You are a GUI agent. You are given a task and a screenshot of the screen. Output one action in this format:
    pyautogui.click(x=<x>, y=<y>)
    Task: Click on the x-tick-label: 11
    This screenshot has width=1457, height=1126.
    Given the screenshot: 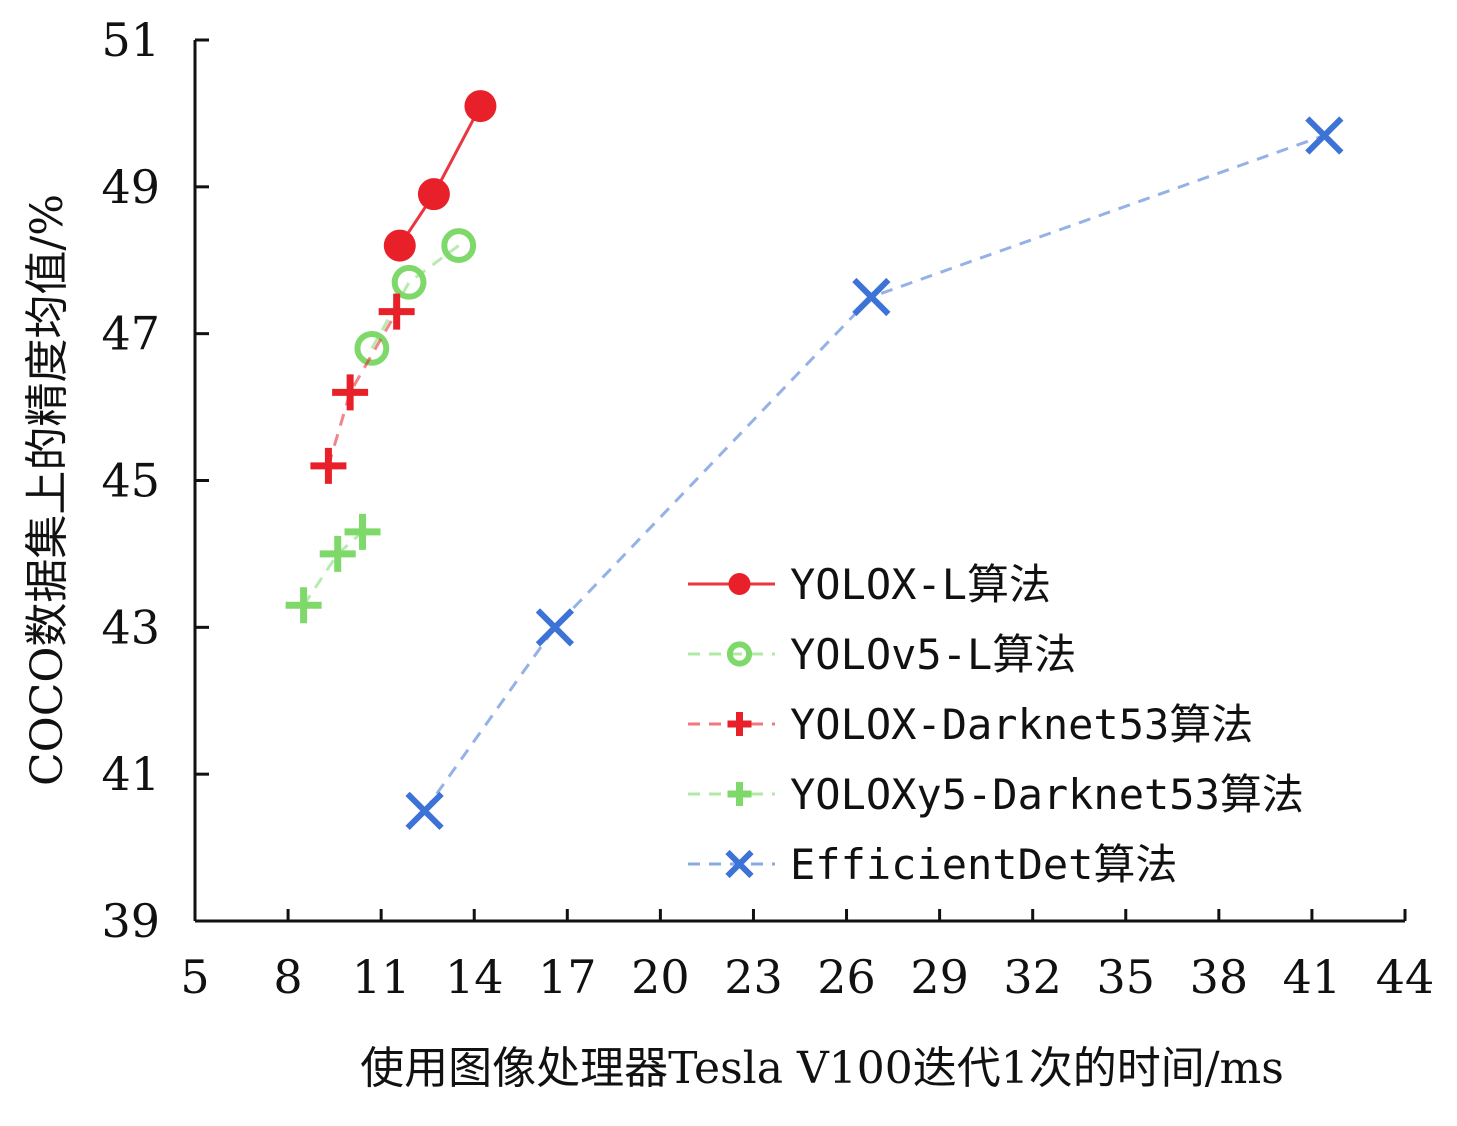 What is the action you would take?
    pyautogui.click(x=381, y=977)
    